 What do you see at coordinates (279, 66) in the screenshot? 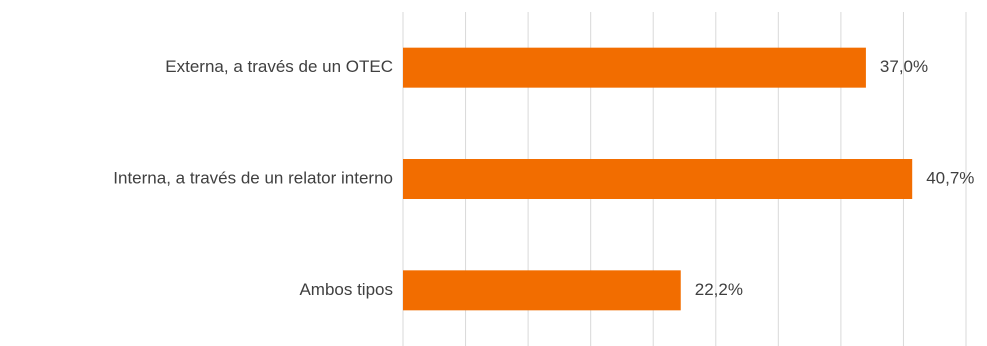
I see `category-label: Externa, a través de un OTEC` at bounding box center [279, 66].